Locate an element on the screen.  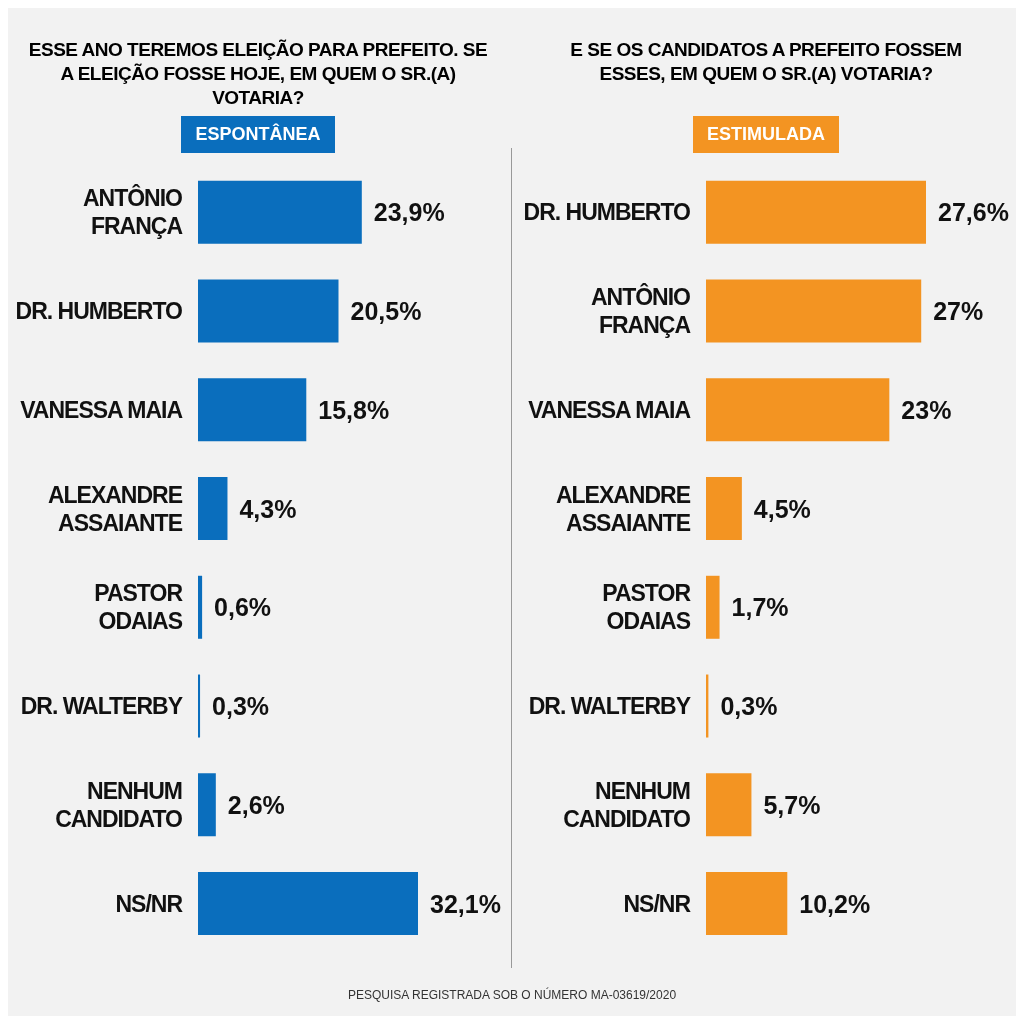
data-label: 5,7% is located at coordinates (792, 804).